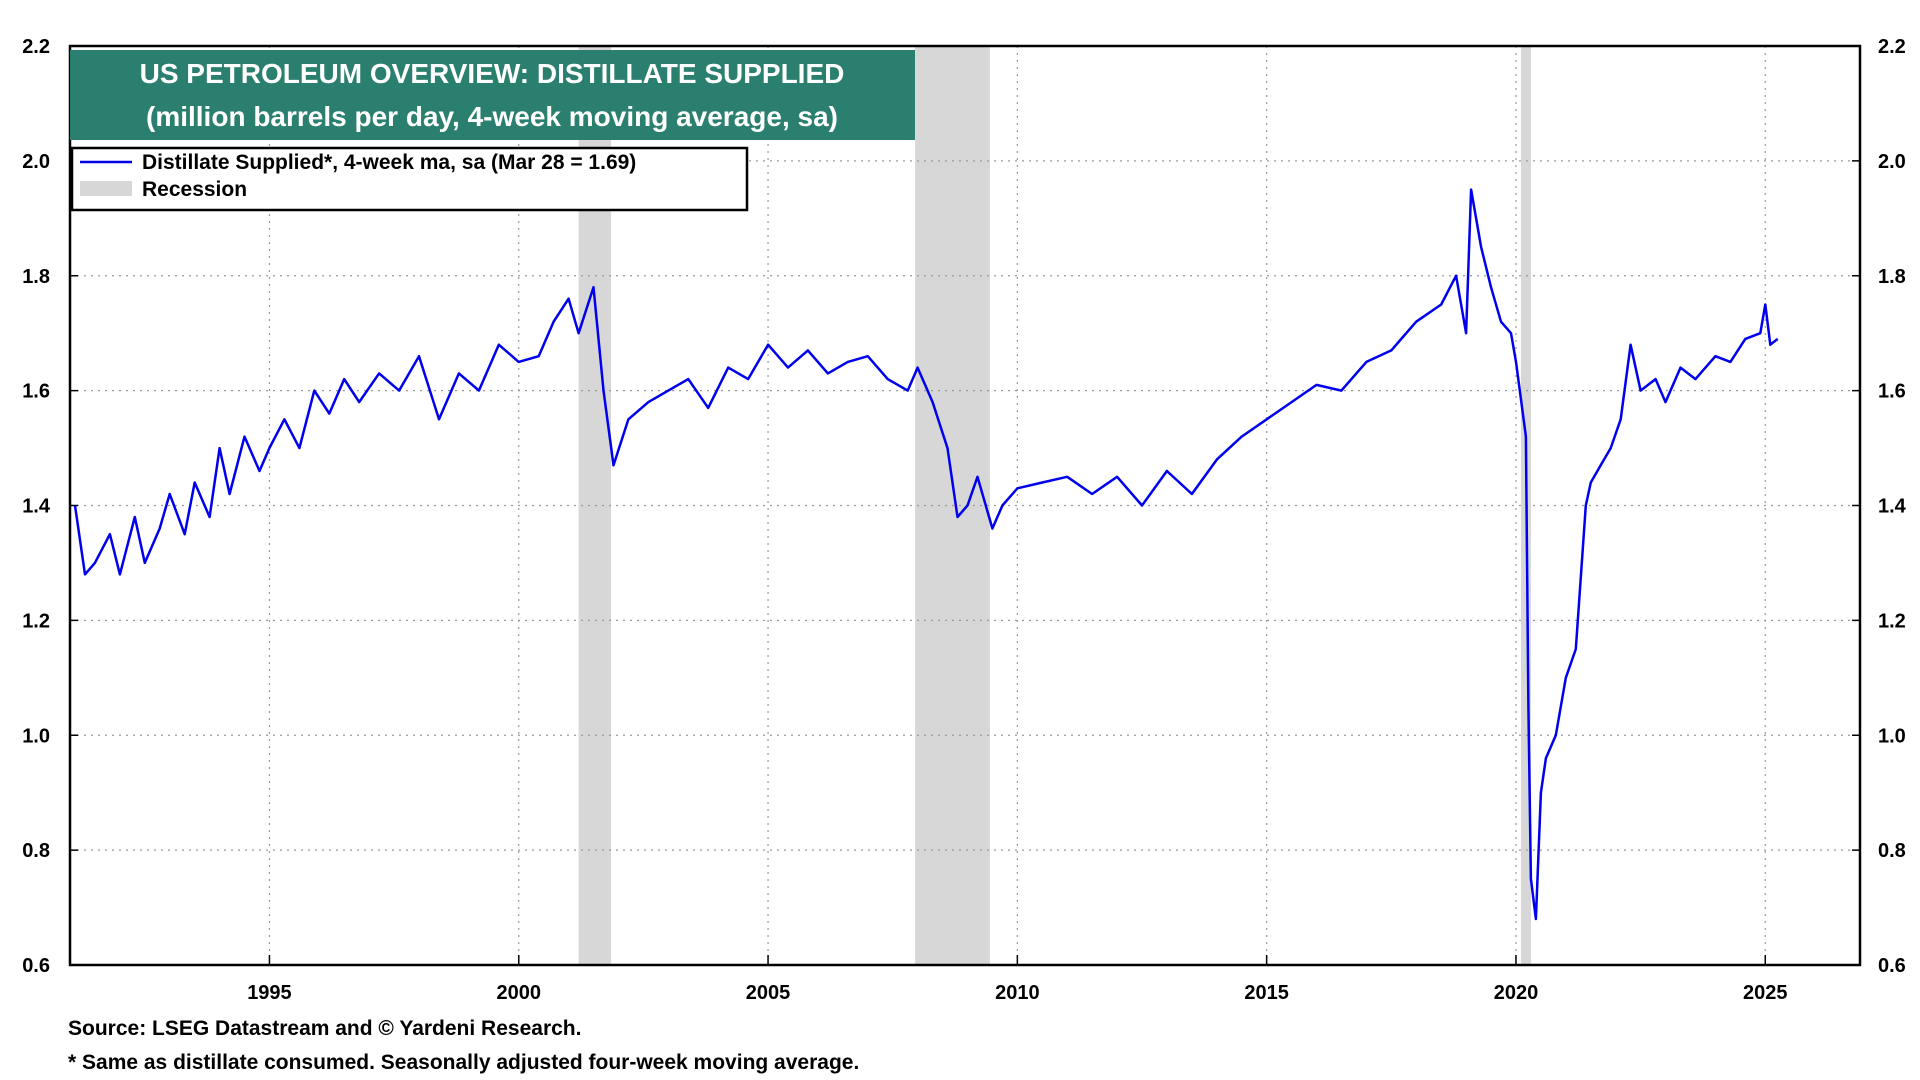 Image resolution: width=1920 pixels, height=1080 pixels. I want to click on x-tick-label: 2000, so click(518, 993).